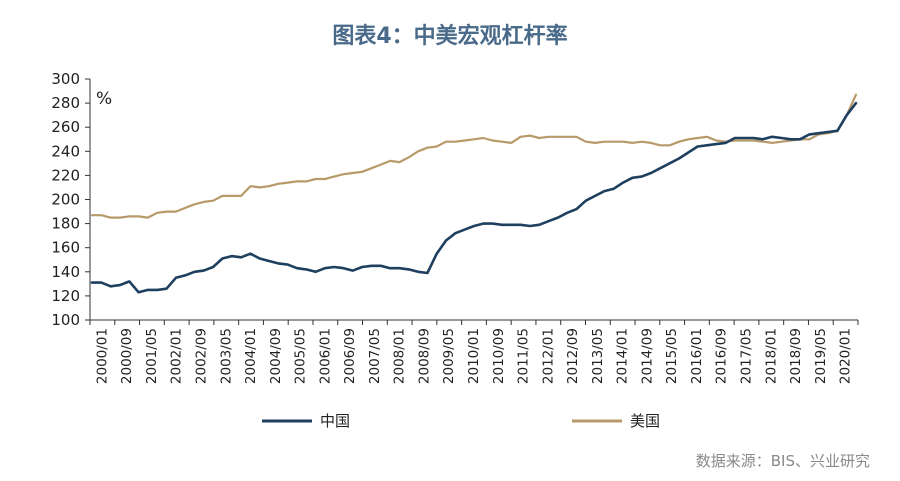 This screenshot has height=481, width=900. I want to click on y-tick-label: 220, so click(65, 175).